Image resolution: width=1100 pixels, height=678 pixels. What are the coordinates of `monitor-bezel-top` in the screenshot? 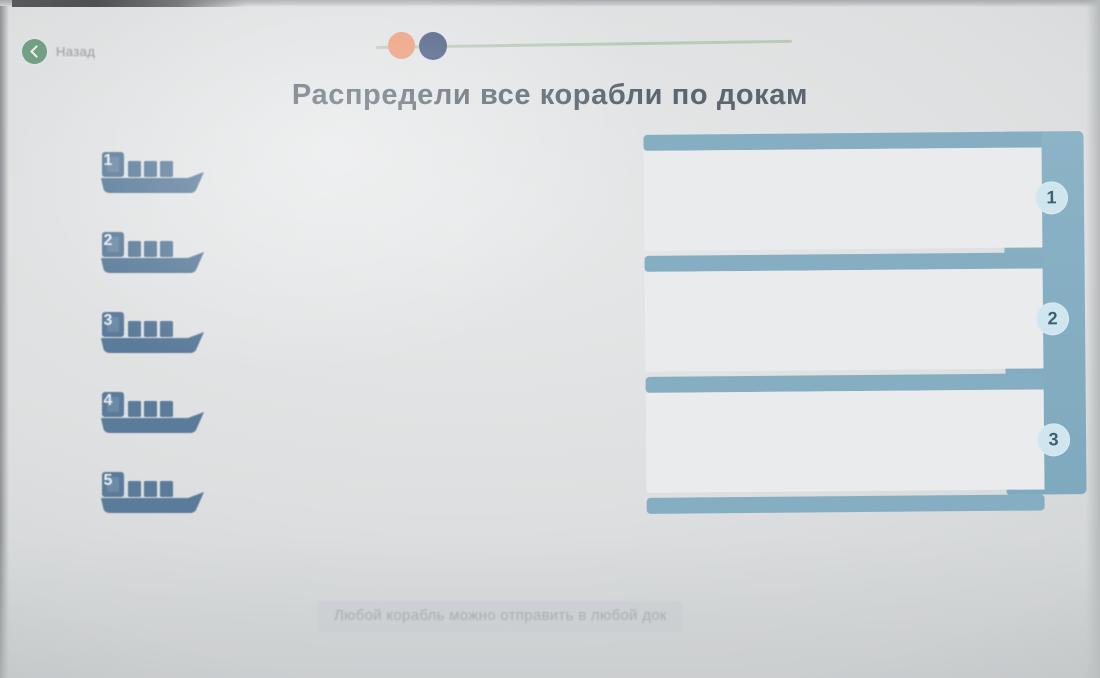 It's located at (550, 3).